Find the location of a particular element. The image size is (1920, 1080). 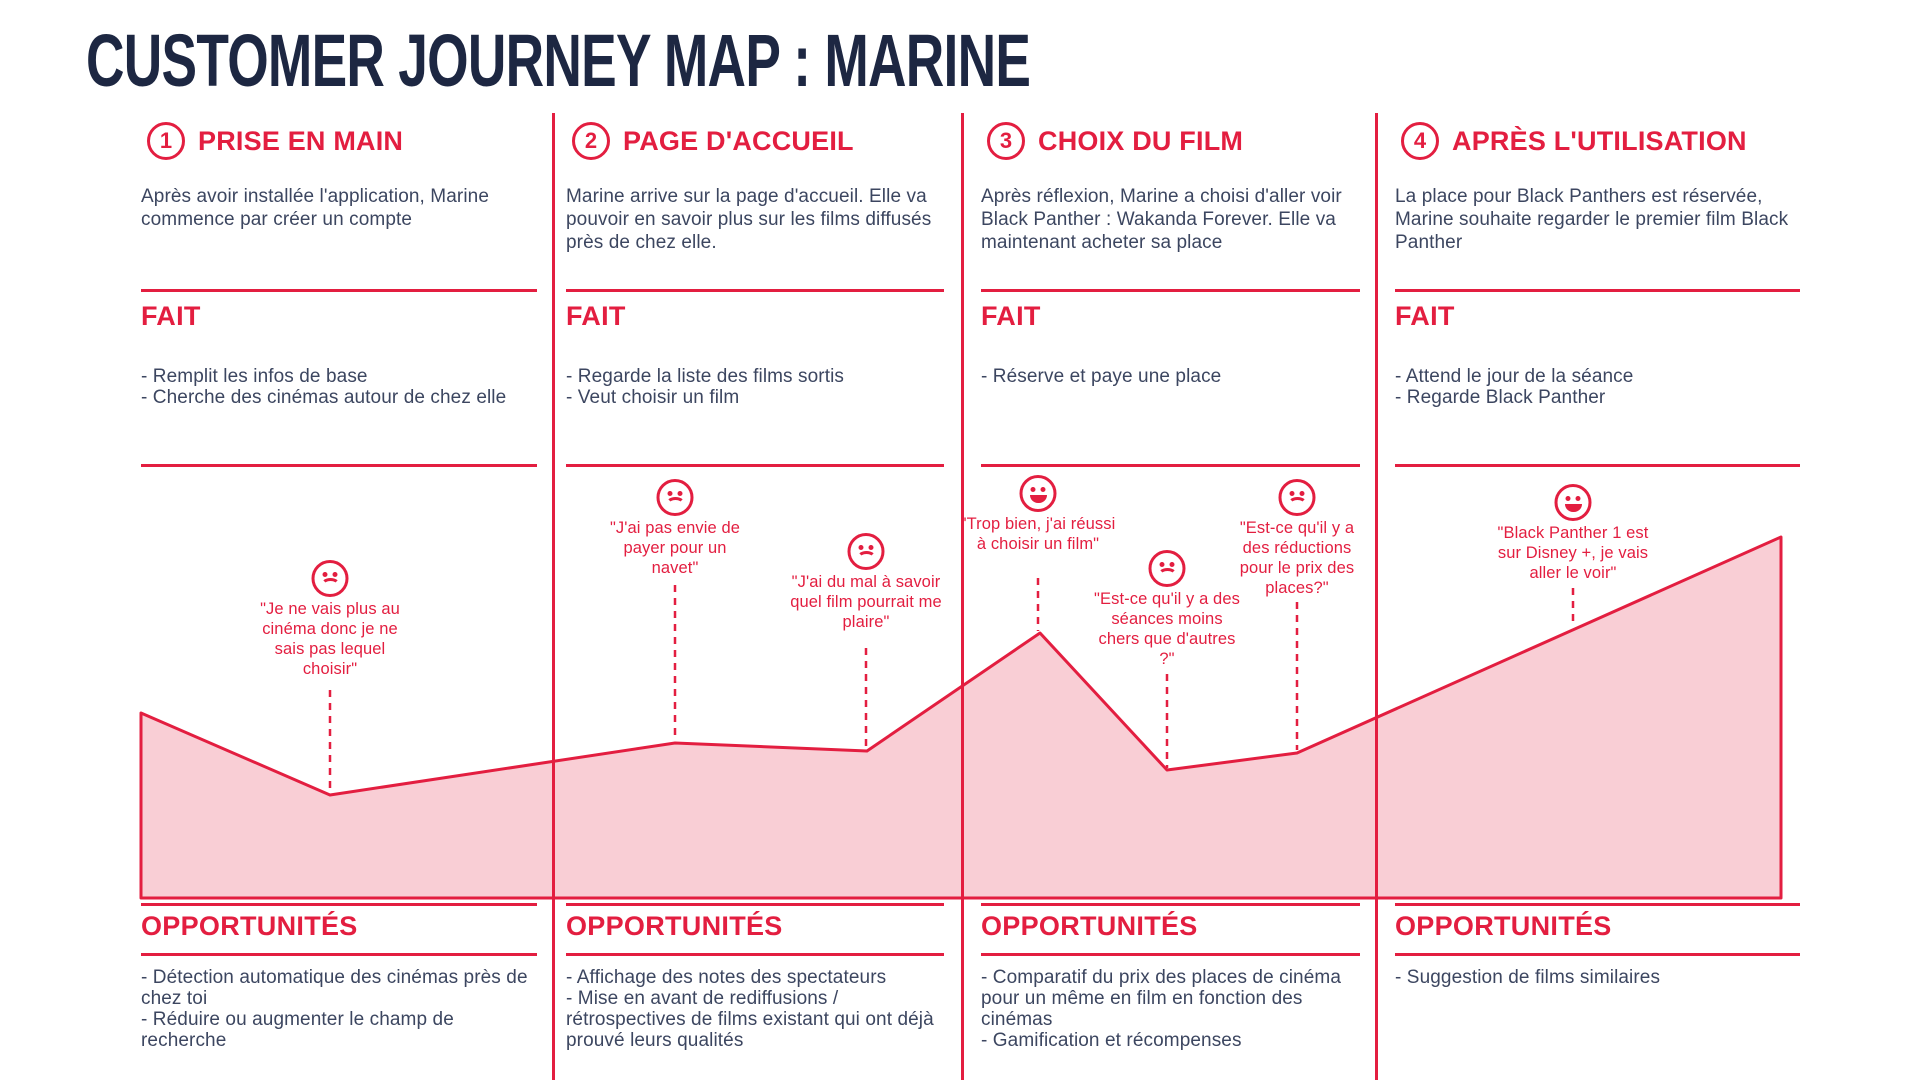

step-title: APRÈS L'UTILISATION is located at coordinates (1599, 140).